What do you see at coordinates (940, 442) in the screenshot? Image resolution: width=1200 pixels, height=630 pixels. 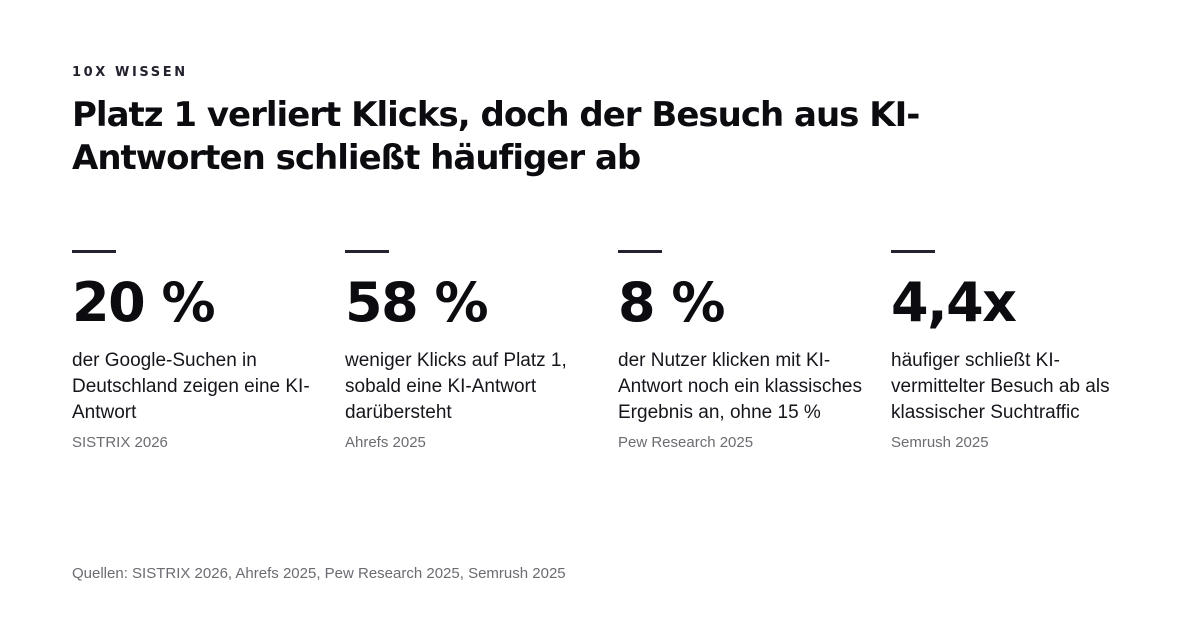 I see `stat-source: Semrush 2025` at bounding box center [940, 442].